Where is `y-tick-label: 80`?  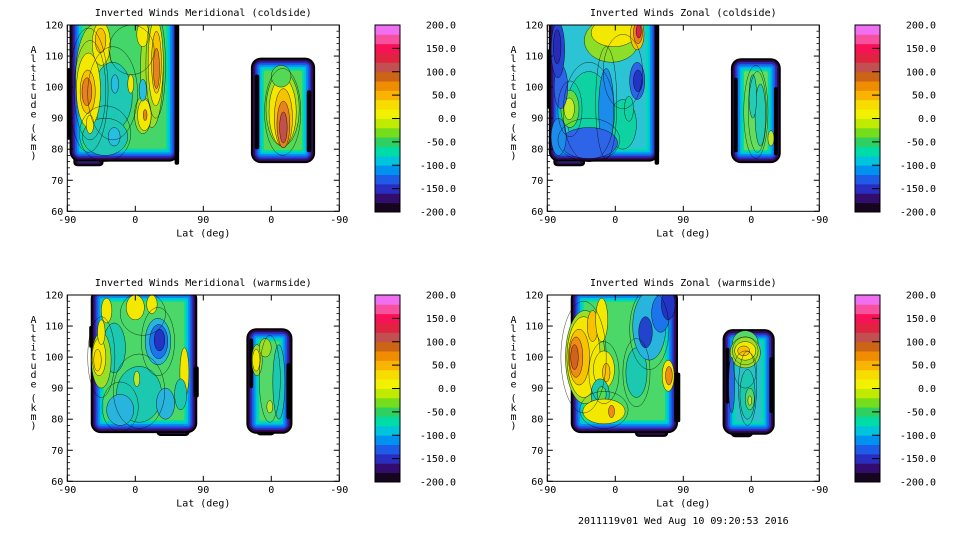
y-tick-label: 80 is located at coordinates (537, 420).